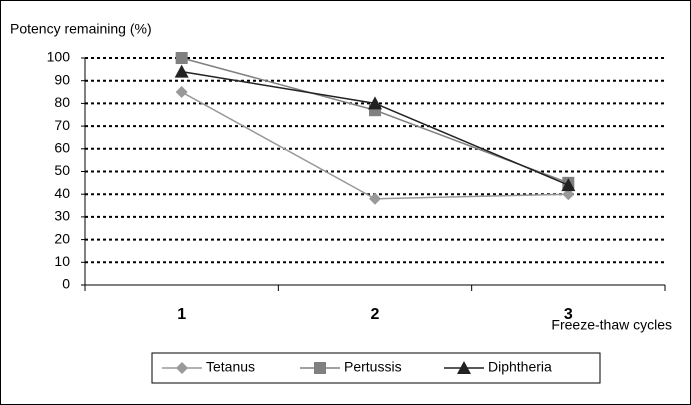 Image resolution: width=691 pixels, height=405 pixels. Describe the element at coordinates (375, 314) in the screenshot. I see `x-tick-label: 2` at that location.